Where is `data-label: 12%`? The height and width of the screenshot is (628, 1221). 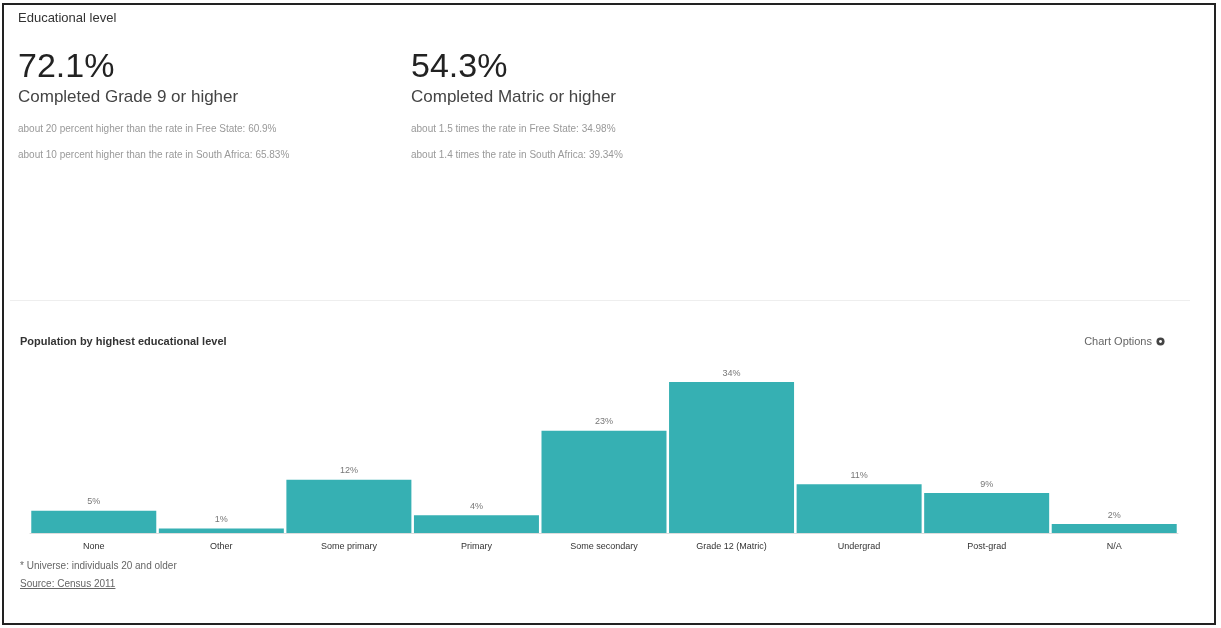 data-label: 12% is located at coordinates (348, 470).